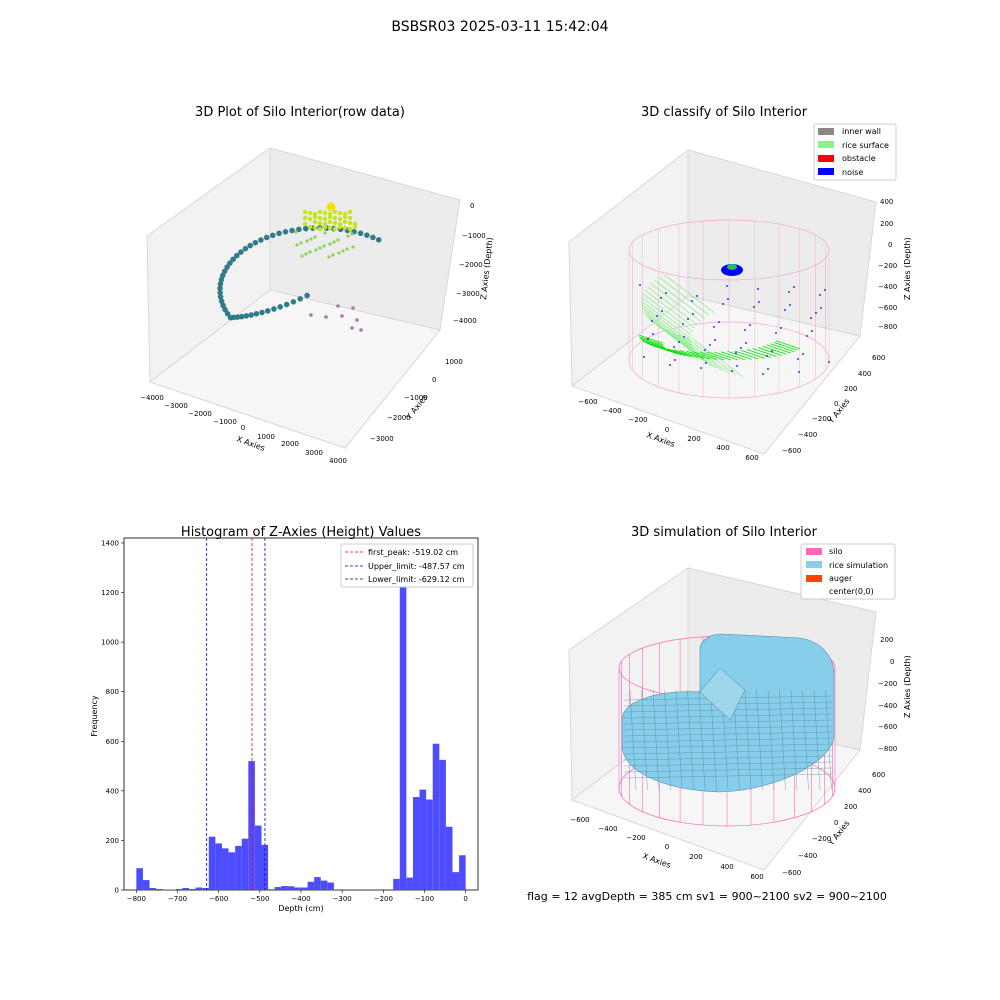  Describe the element at coordinates (299, 267) in the screenshot. I see `raw-point-cloud` at that location.